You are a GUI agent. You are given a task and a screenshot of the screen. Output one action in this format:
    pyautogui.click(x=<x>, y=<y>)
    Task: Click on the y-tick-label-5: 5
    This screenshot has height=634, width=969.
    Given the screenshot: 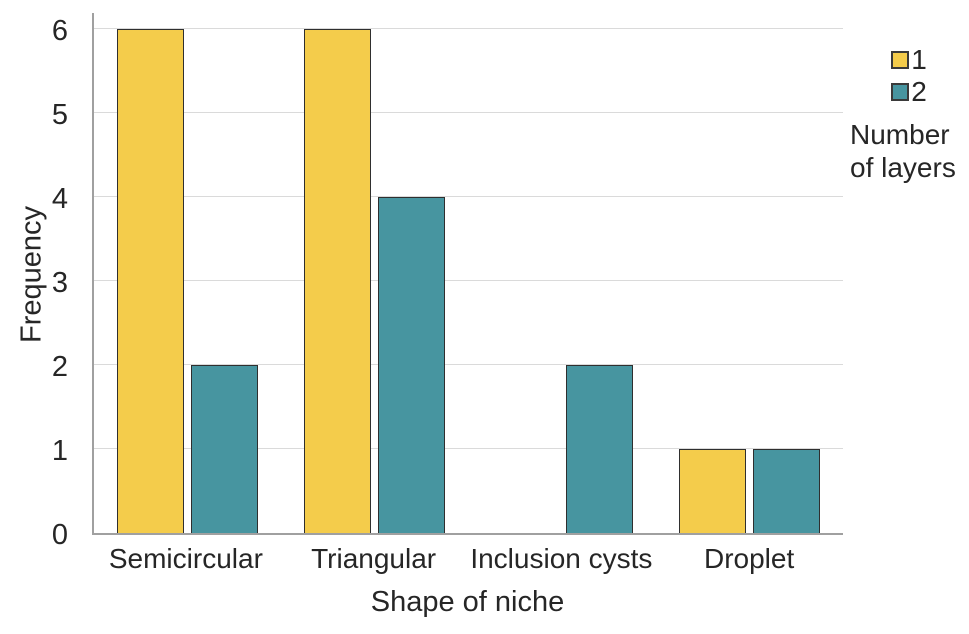 What is the action you would take?
    pyautogui.click(x=59, y=115)
    